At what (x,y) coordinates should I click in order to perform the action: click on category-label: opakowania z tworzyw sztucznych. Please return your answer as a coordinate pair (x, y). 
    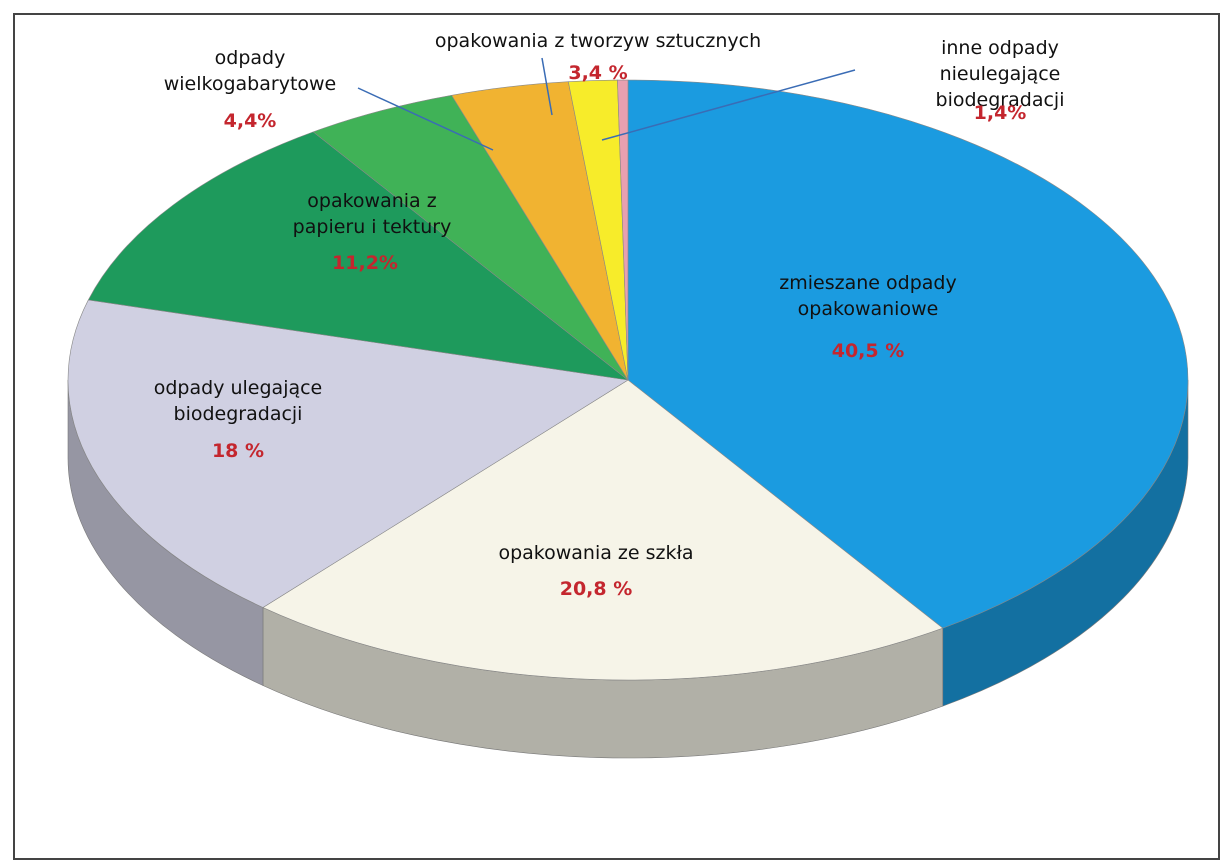
    Looking at the image, I should click on (598, 41).